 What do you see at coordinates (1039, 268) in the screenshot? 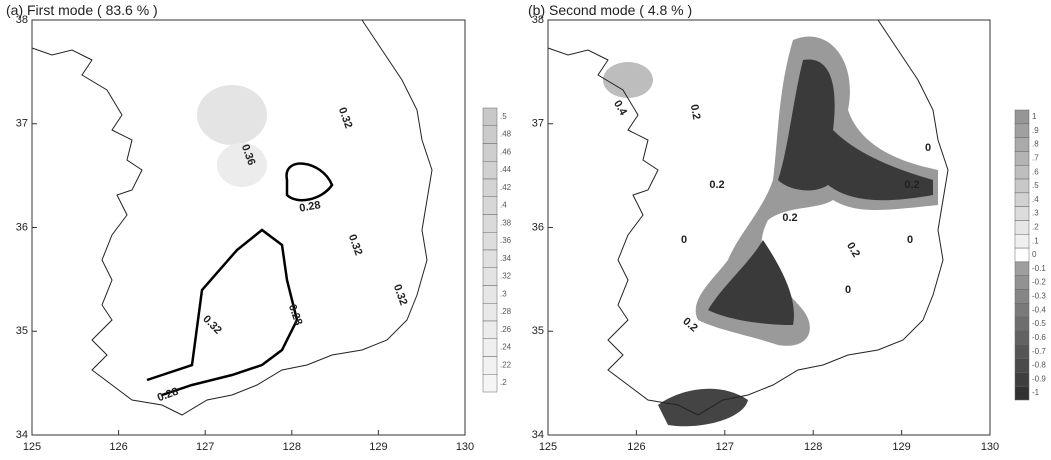
I see `colorbar-label: -0.1` at bounding box center [1039, 268].